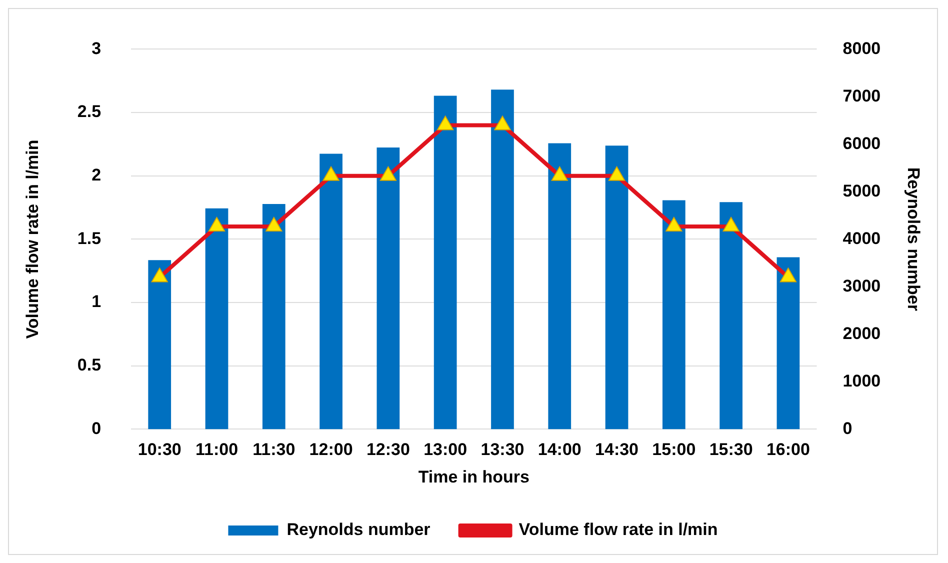  Describe the element at coordinates (914, 239) in the screenshot. I see `y2-axis-title: Reynolds number` at that location.